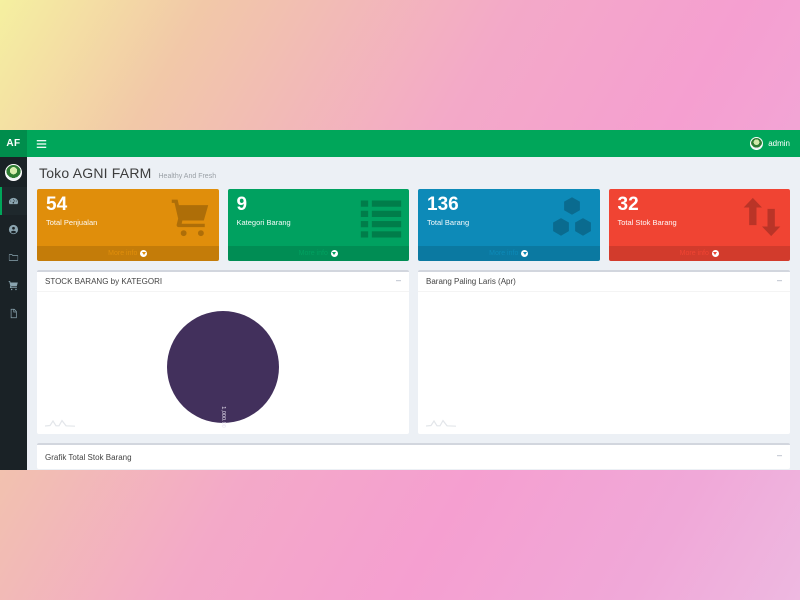 The image size is (800, 600). I want to click on stat-label: Kategori Barang, so click(263, 222).